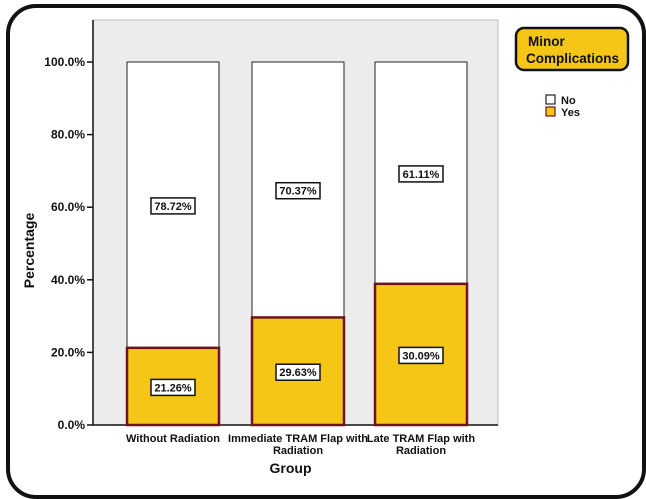  I want to click on x-category-label: Late TRAM Flap with, so click(421, 439).